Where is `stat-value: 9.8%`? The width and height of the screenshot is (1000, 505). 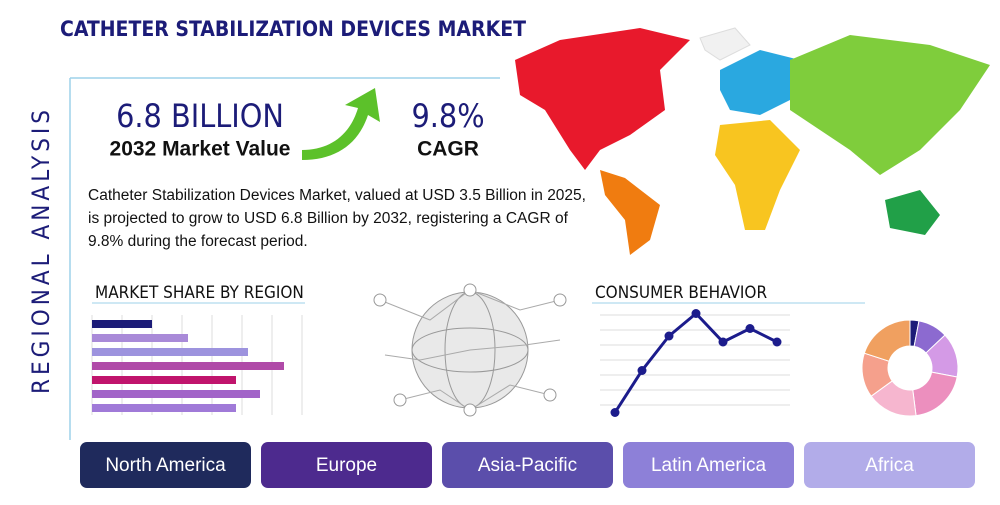
stat-value: 9.8% is located at coordinates (447, 116).